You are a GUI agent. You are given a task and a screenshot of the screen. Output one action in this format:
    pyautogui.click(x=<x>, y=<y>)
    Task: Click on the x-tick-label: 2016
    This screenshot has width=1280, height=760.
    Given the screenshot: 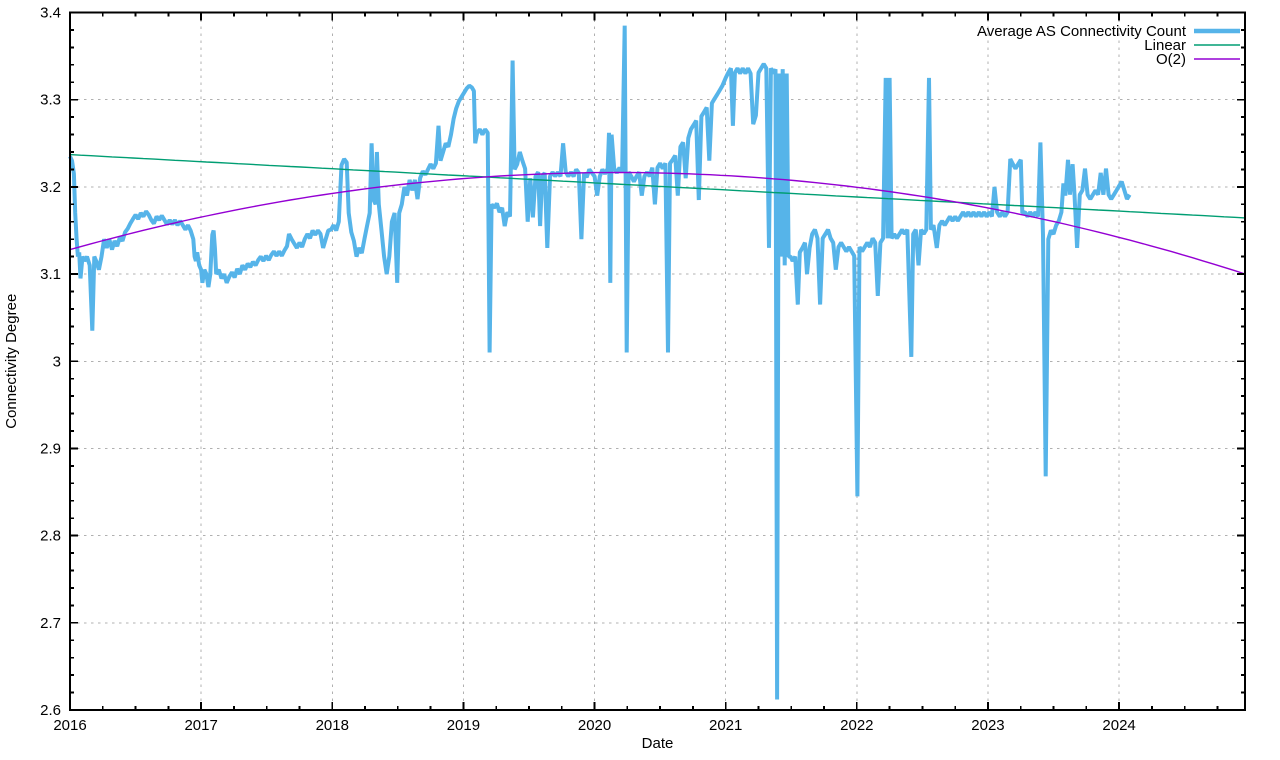 What is the action you would take?
    pyautogui.click(x=69, y=725)
    